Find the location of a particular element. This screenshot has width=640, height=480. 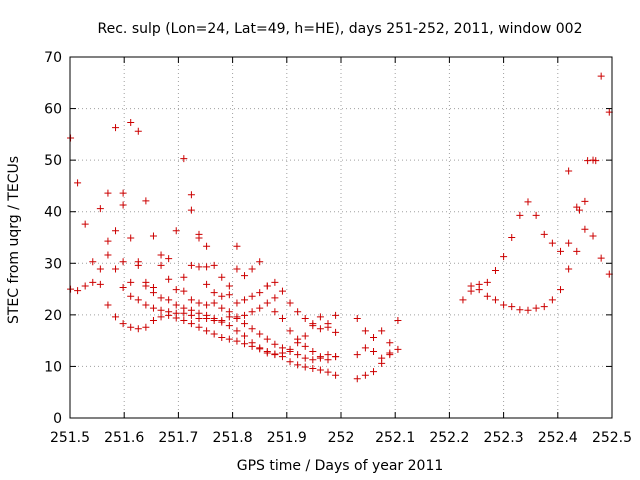

x-tick-label: 251.5 is located at coordinates (70, 438).